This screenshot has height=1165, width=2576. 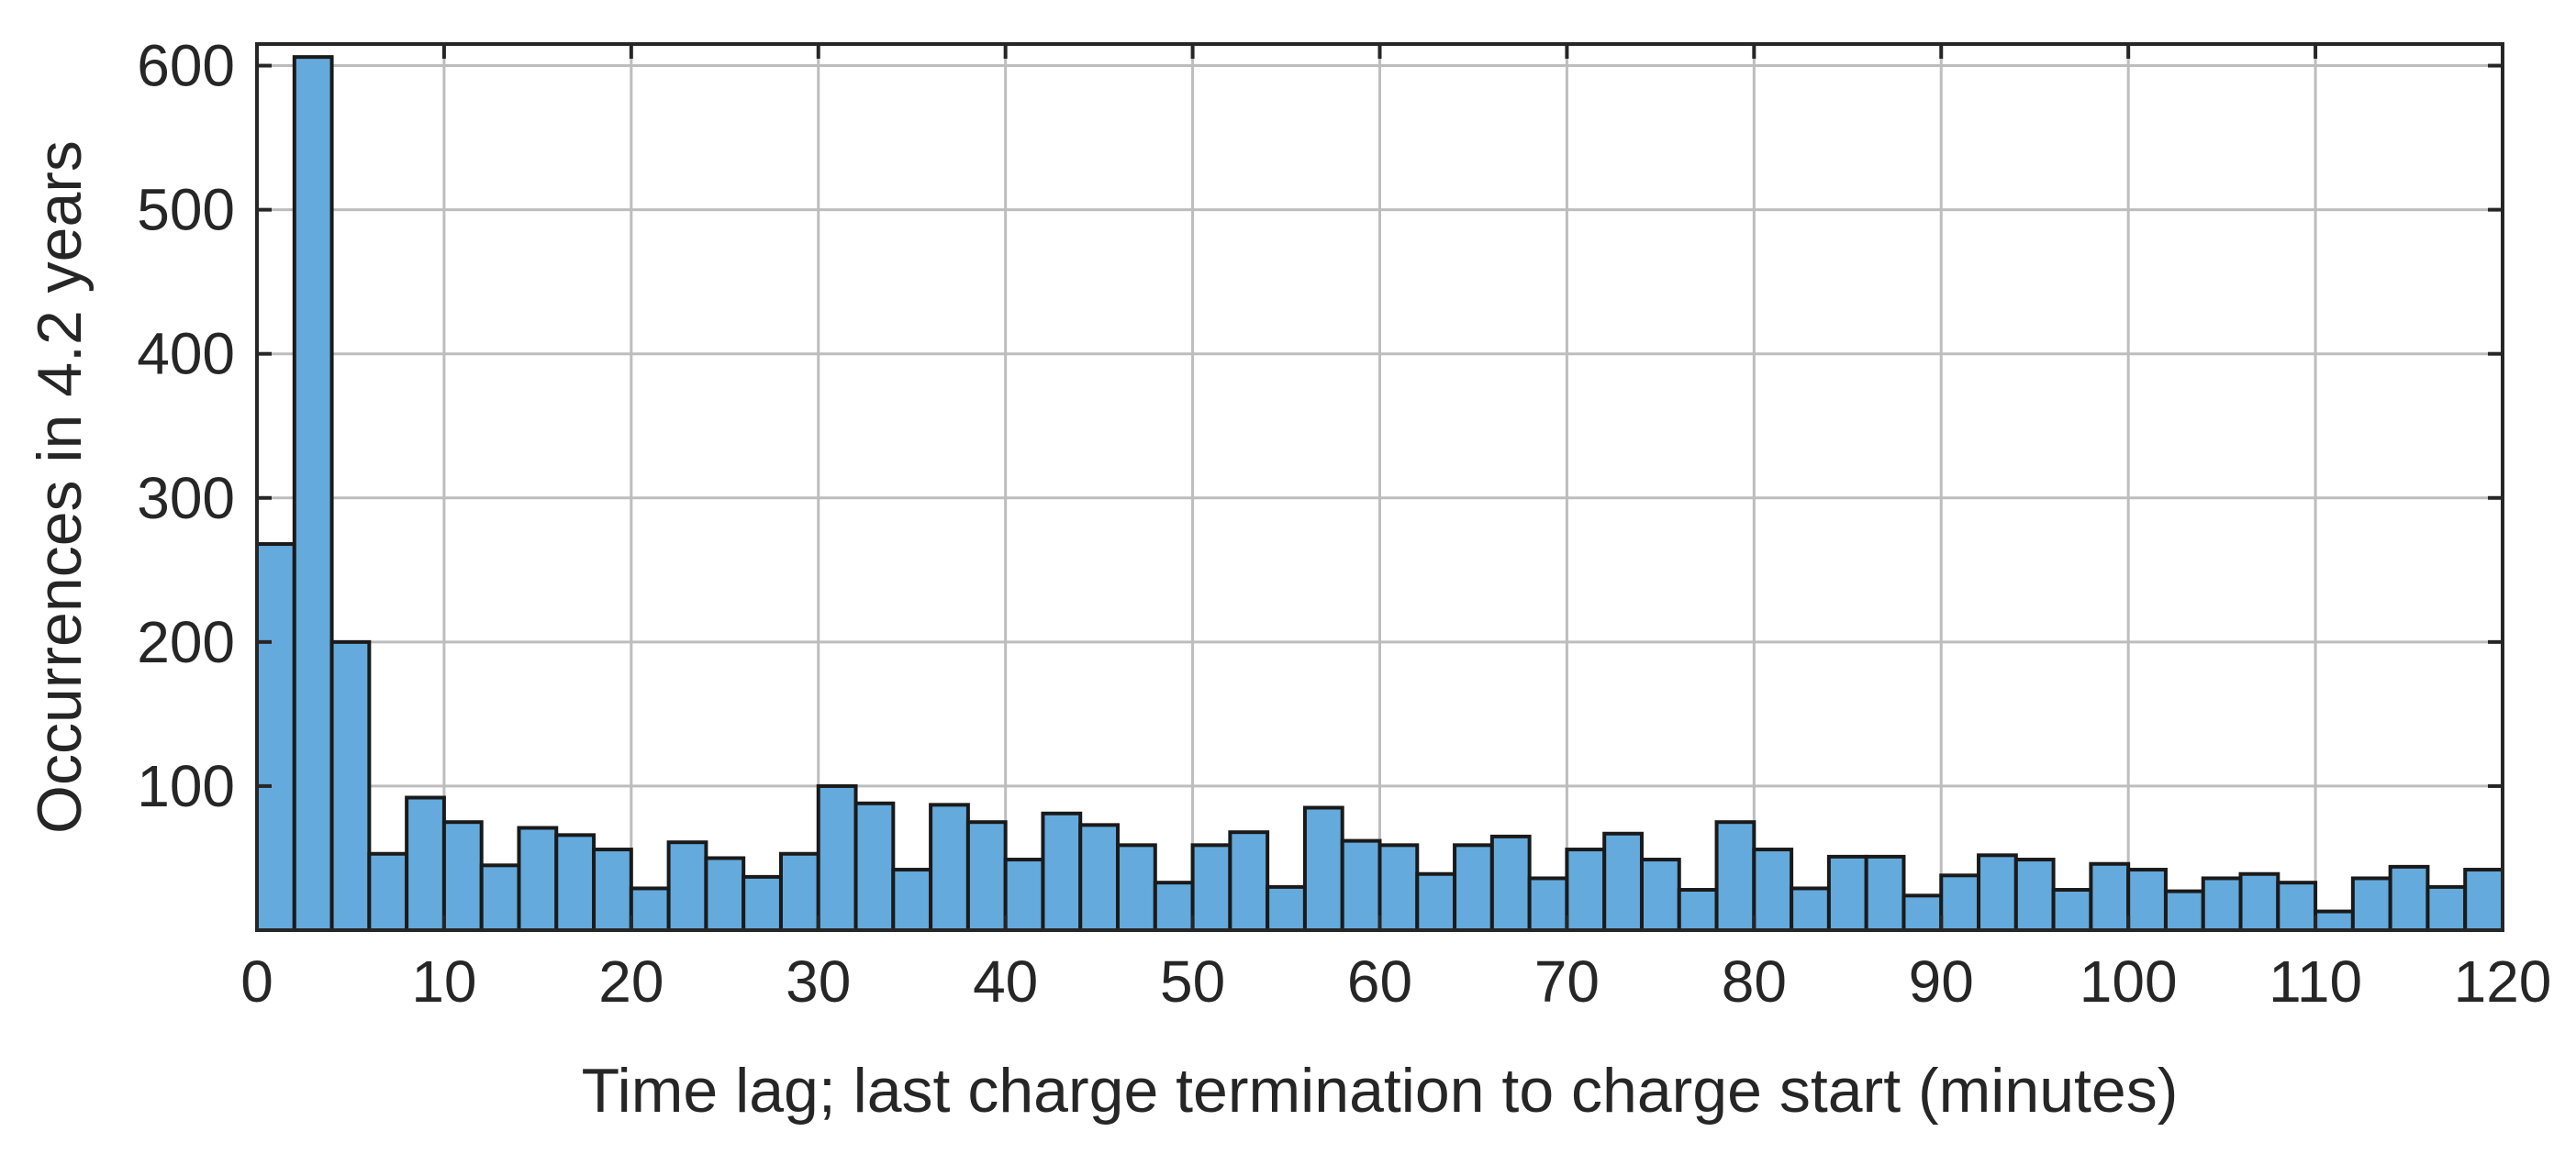 What do you see at coordinates (443, 982) in the screenshot?
I see `x-tick-label: 10` at bounding box center [443, 982].